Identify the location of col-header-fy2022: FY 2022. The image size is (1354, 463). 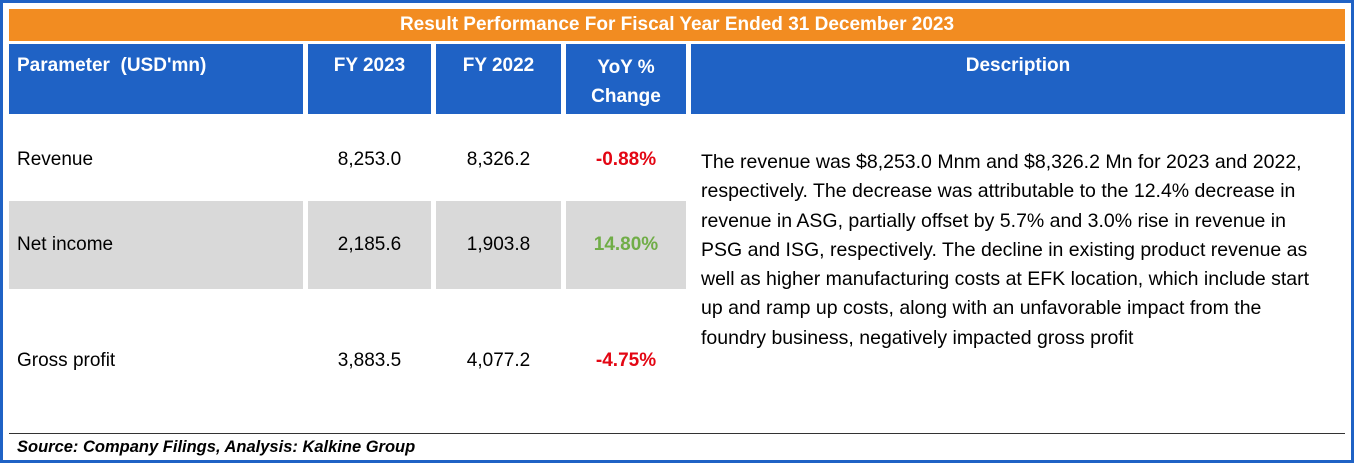
(498, 79).